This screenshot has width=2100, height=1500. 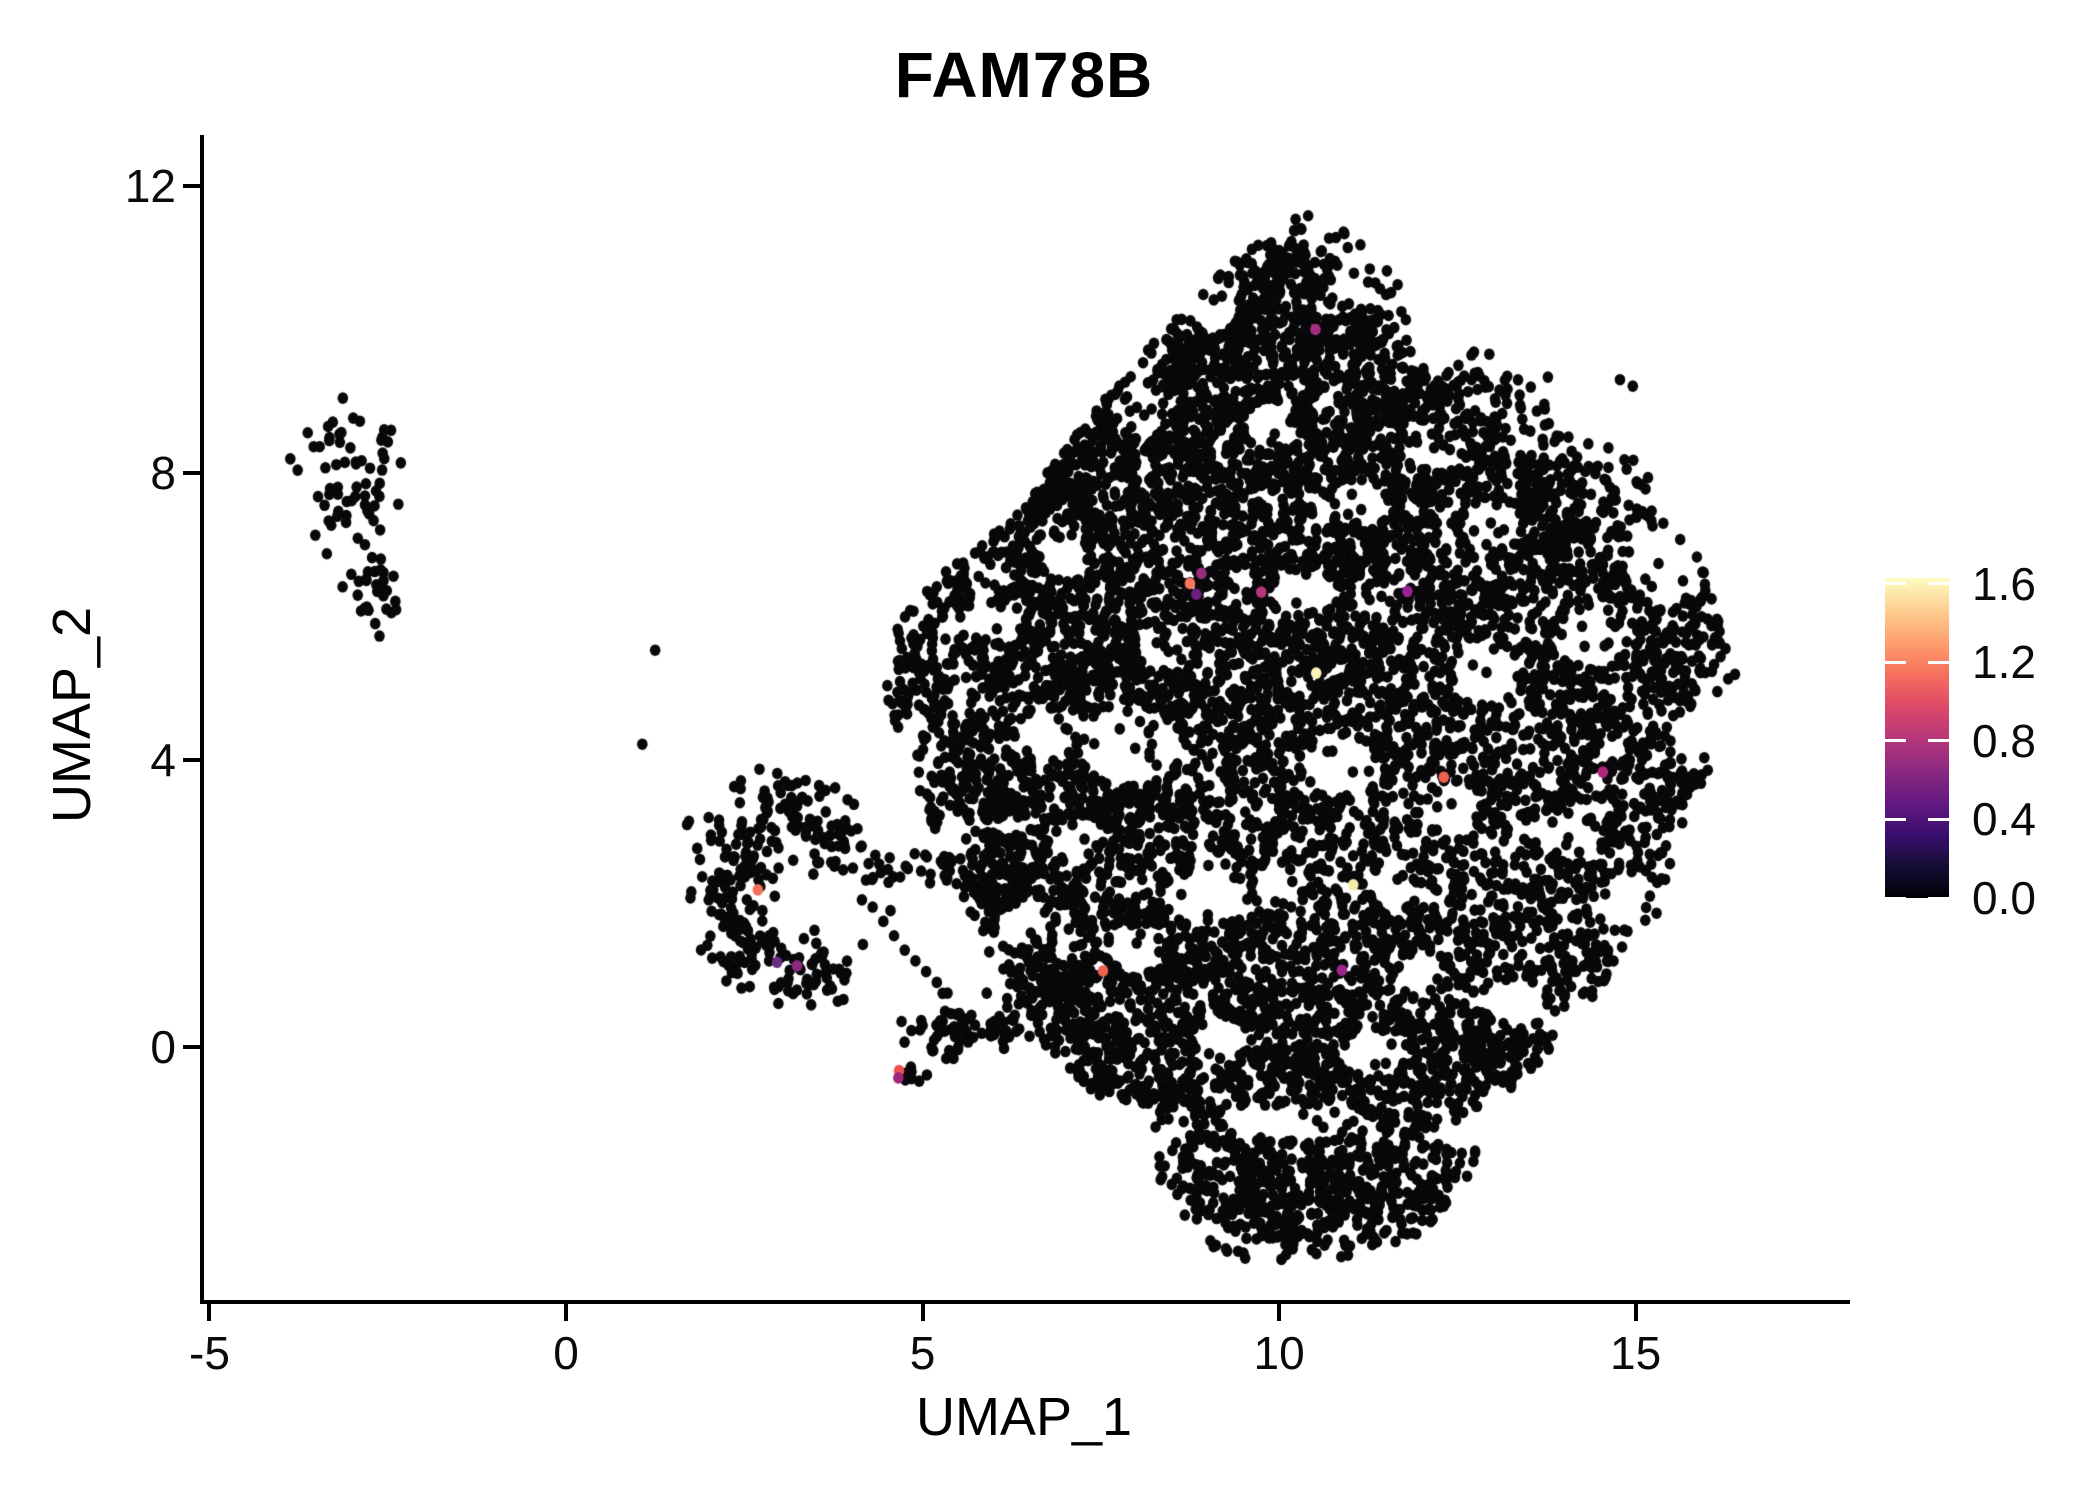 I want to click on legend-tick-label: 0.8, so click(x=2004, y=740).